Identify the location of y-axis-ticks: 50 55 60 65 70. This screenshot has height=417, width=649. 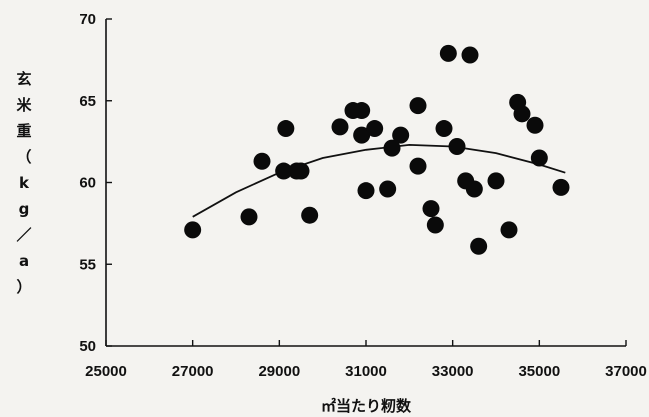
(95, 183).